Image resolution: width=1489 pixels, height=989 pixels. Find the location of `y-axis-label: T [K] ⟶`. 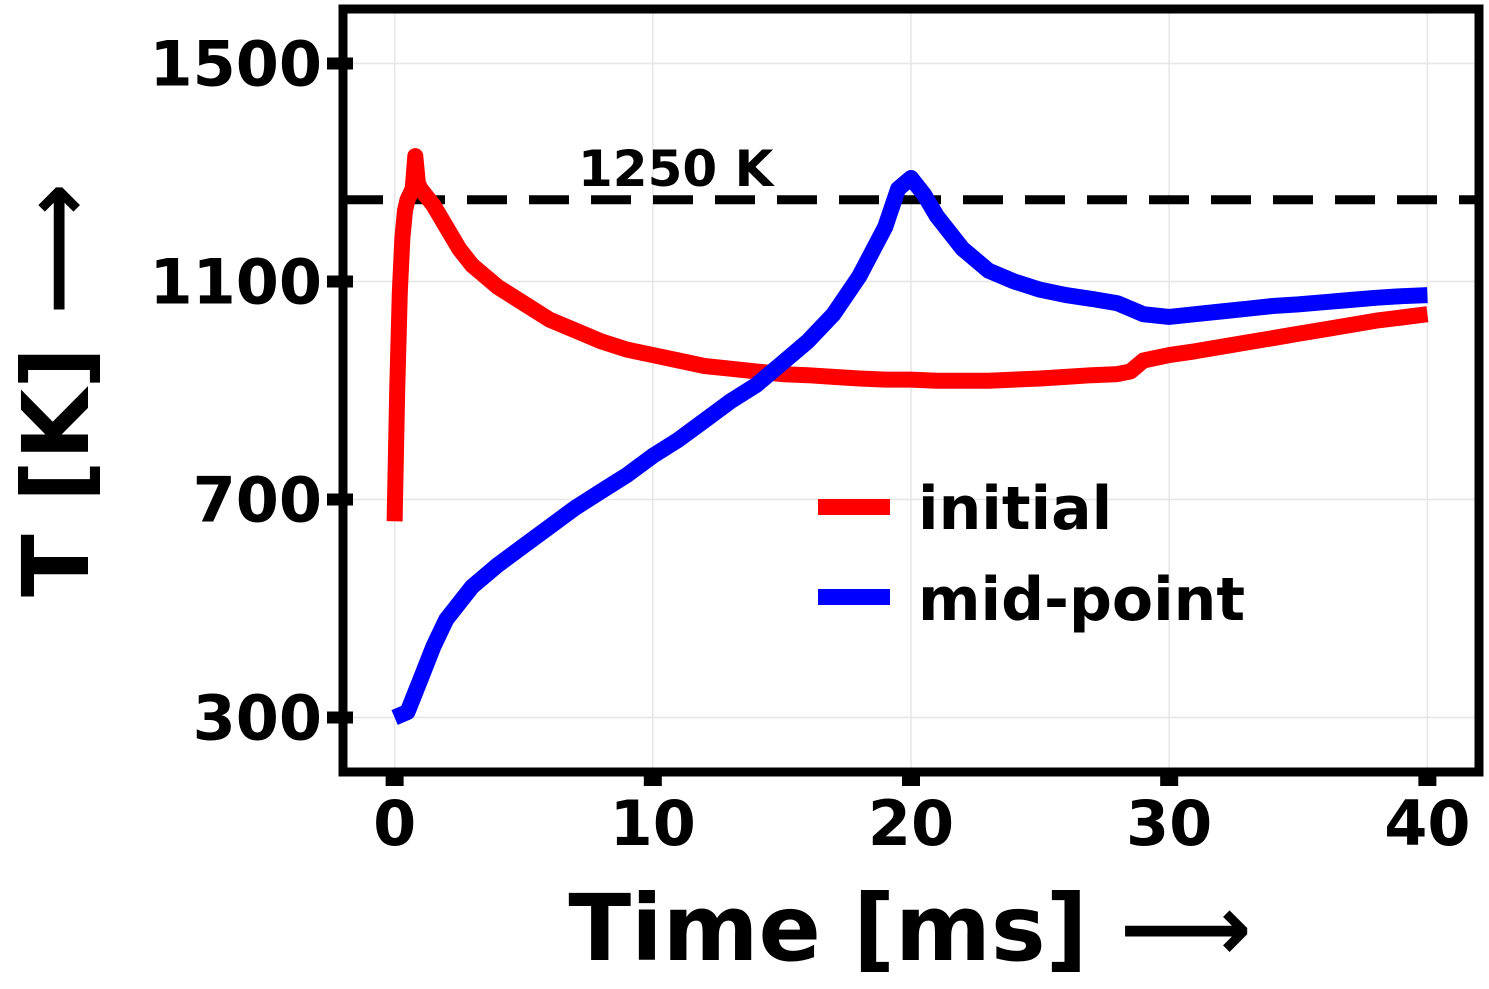

y-axis-label: T [K] ⟶ is located at coordinates (56, 390).